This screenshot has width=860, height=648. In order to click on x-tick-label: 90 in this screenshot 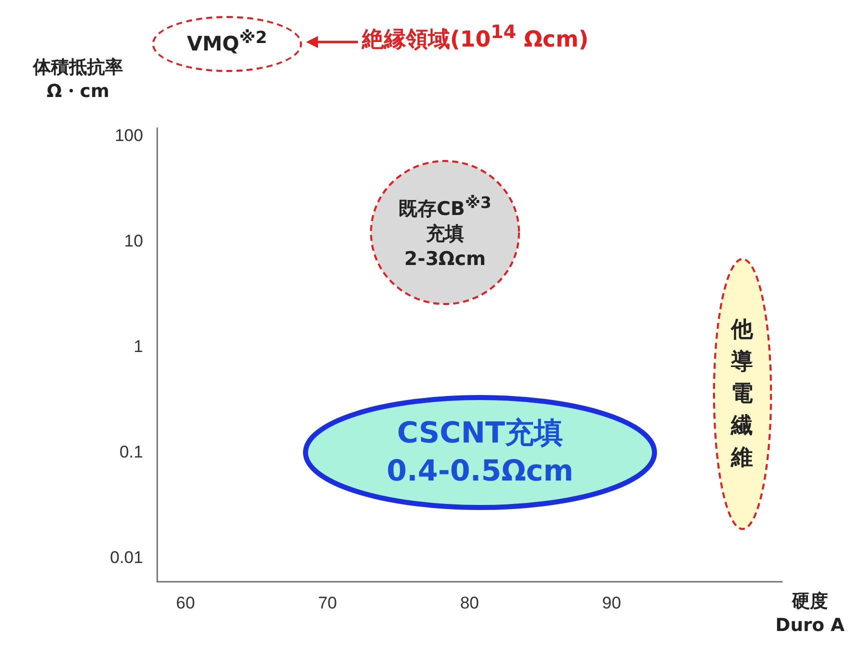, I will do `click(612, 602)`.